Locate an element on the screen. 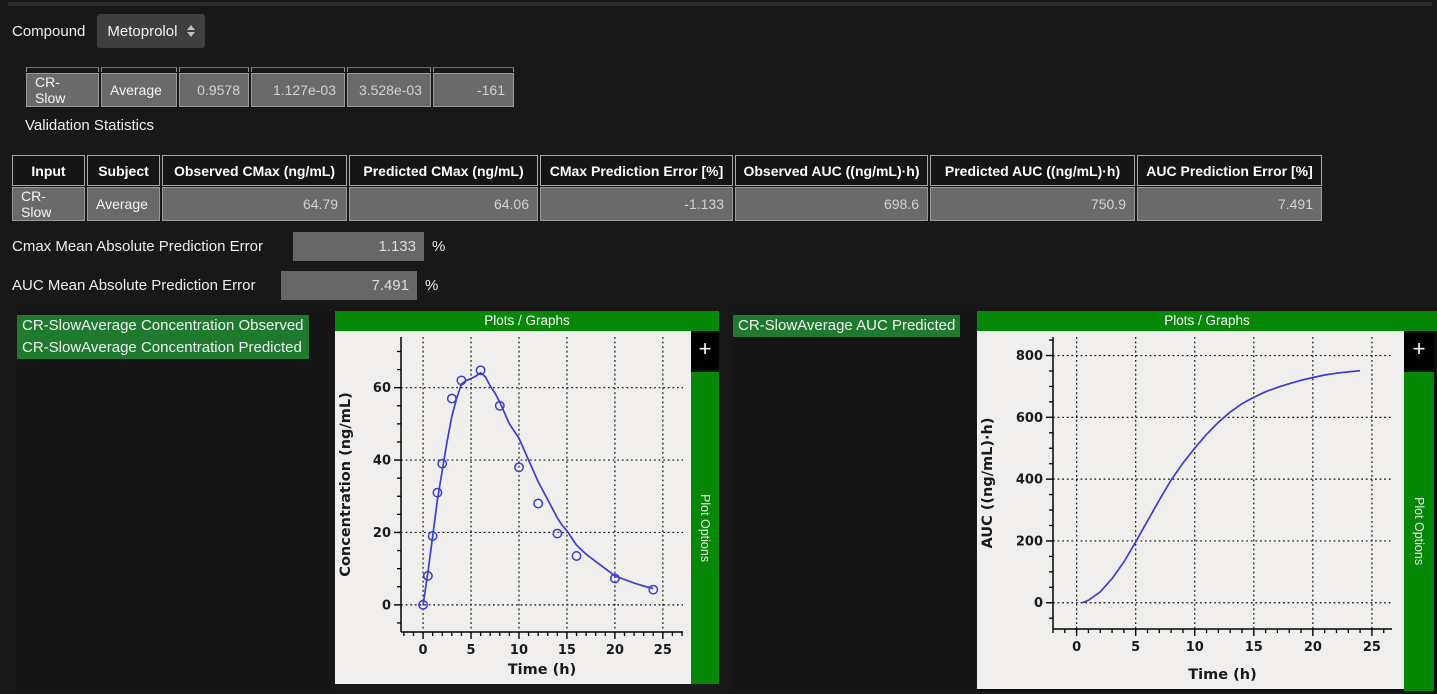 This screenshot has height=694, width=1437. svg-text: 800 is located at coordinates (1029, 356).